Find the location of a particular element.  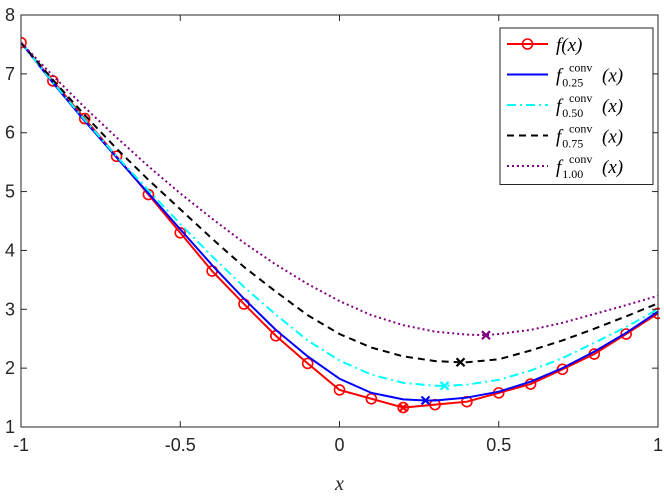

legend-label: f(x) is located at coordinates (569, 45).